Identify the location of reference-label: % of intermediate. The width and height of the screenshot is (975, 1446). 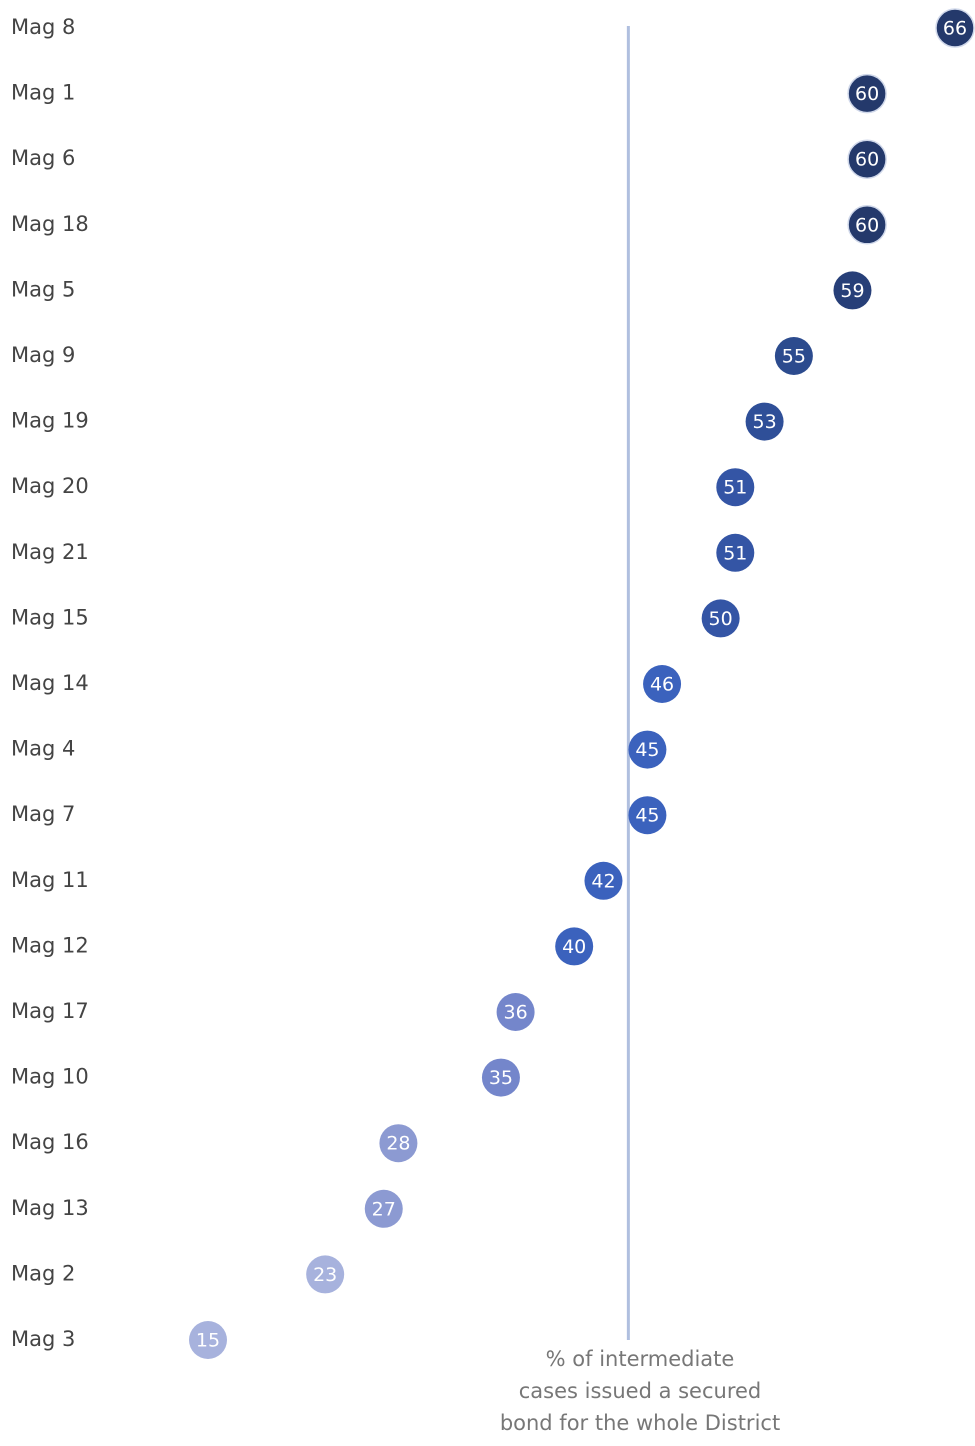
(640, 1359).